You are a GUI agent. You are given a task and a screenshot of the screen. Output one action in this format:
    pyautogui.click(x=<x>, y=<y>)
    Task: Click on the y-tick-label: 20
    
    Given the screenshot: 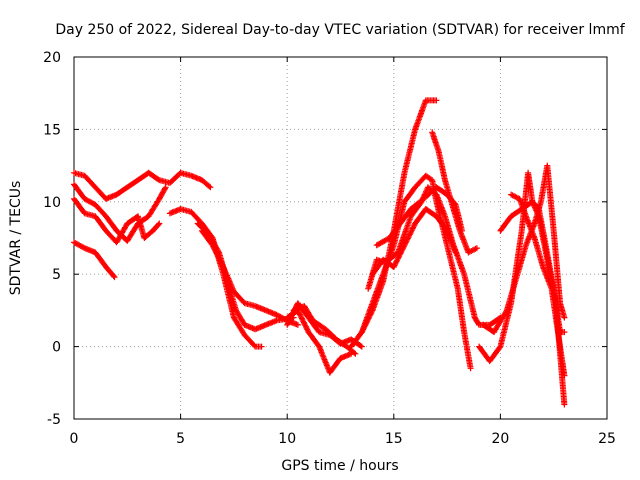 What is the action you would take?
    pyautogui.click(x=52, y=58)
    